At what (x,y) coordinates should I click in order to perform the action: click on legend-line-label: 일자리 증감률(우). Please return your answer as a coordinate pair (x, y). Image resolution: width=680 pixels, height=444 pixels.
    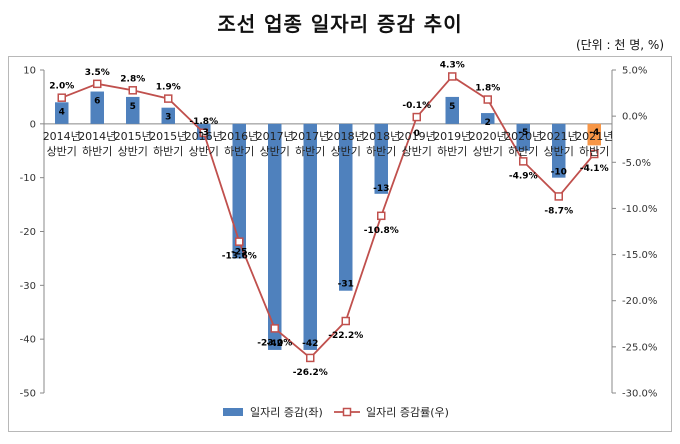
    Looking at the image, I should click on (407, 412).